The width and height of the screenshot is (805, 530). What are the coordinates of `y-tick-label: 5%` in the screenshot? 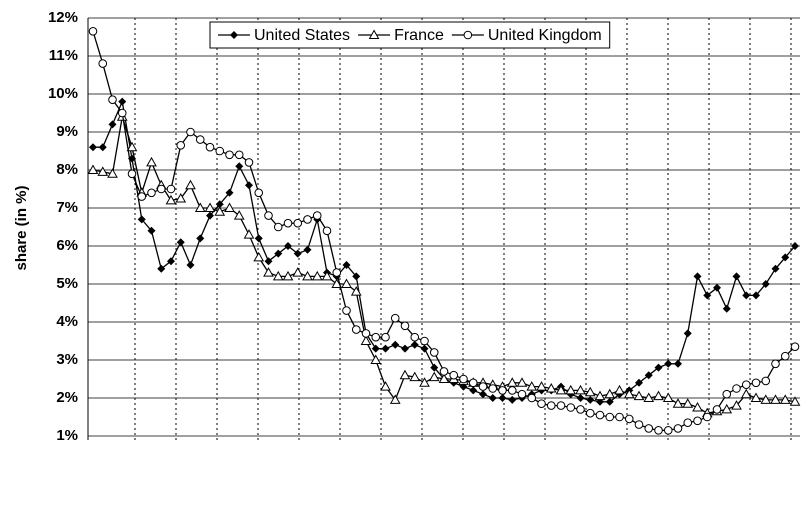 It's located at (67, 283).